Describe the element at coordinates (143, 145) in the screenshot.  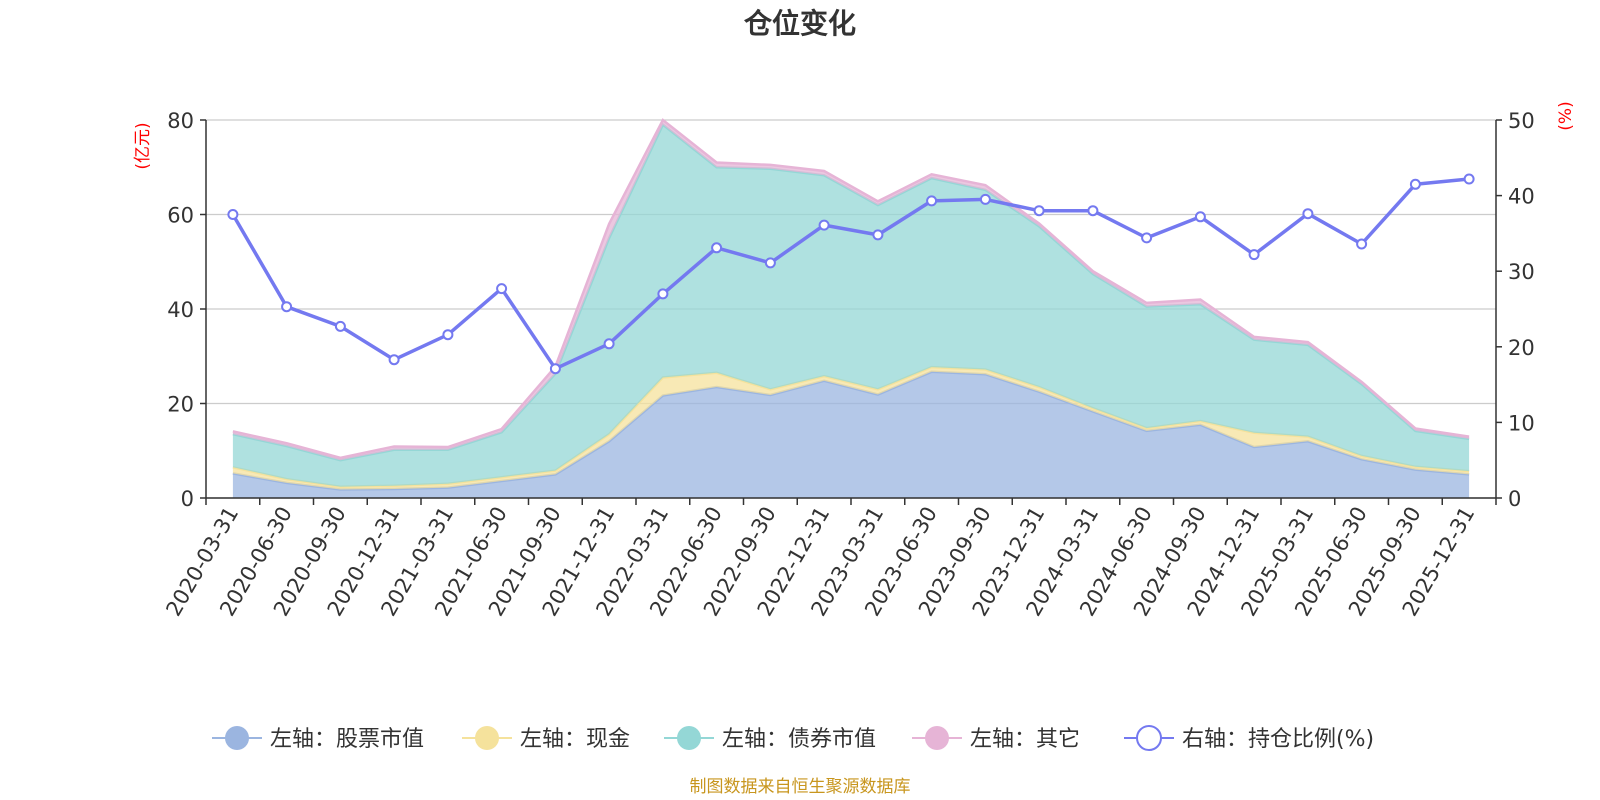
I see `left-axis-label: (亿元)` at that location.